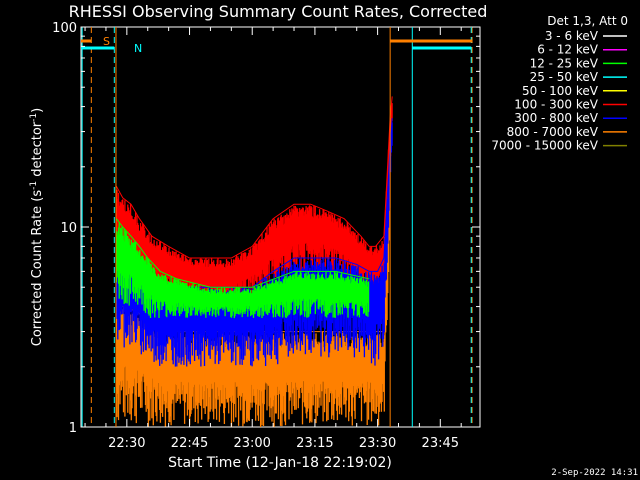 The height and width of the screenshot is (480, 640). I want to click on x-axis-label: Start Time (12-Jan-18 22:19:02), so click(280, 463).